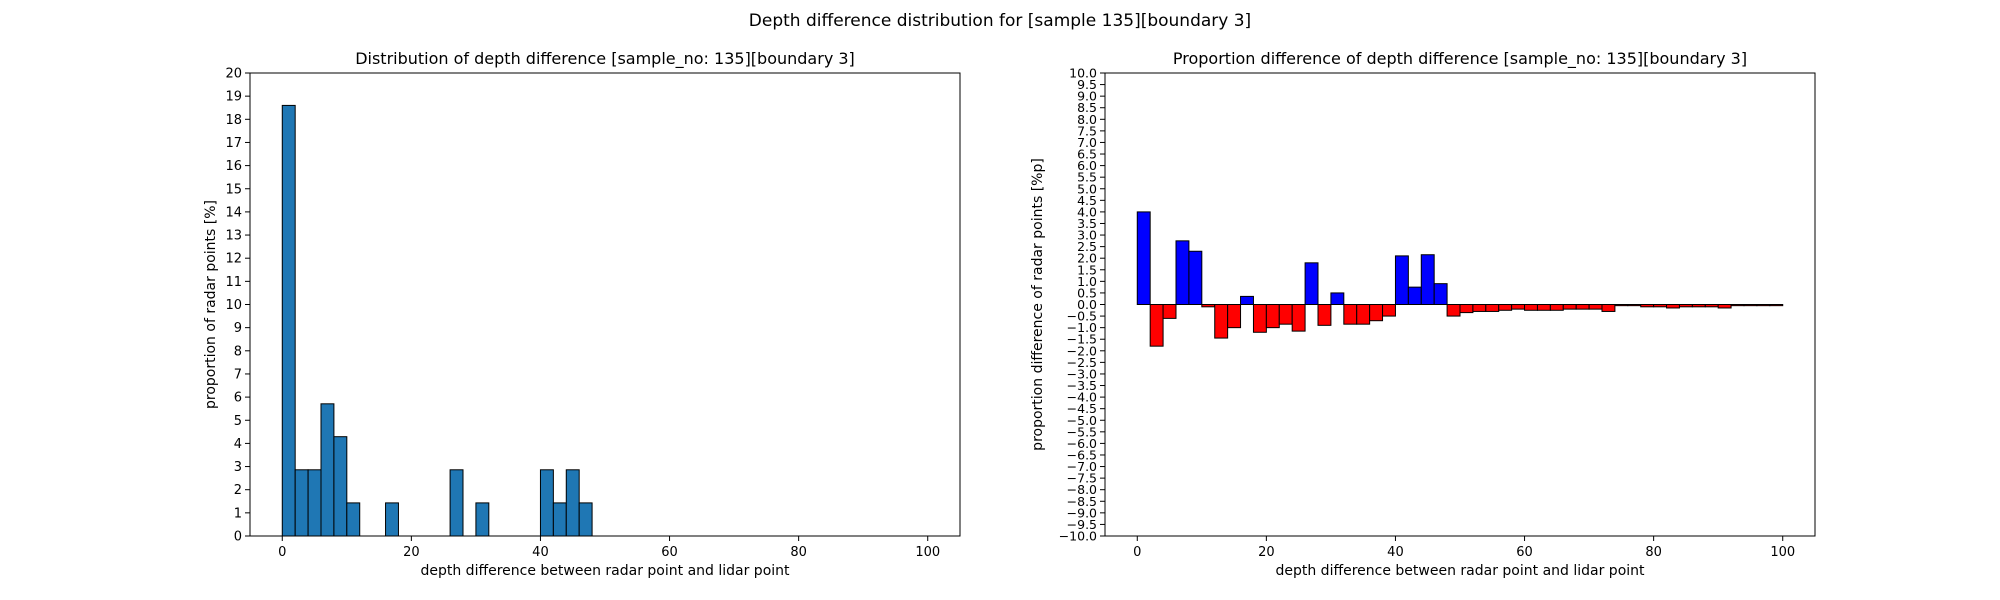 Image resolution: width=2000 pixels, height=600 pixels. Describe the element at coordinates (1082, 316) in the screenshot. I see `difference-y-tick-label: −0.5` at that location.